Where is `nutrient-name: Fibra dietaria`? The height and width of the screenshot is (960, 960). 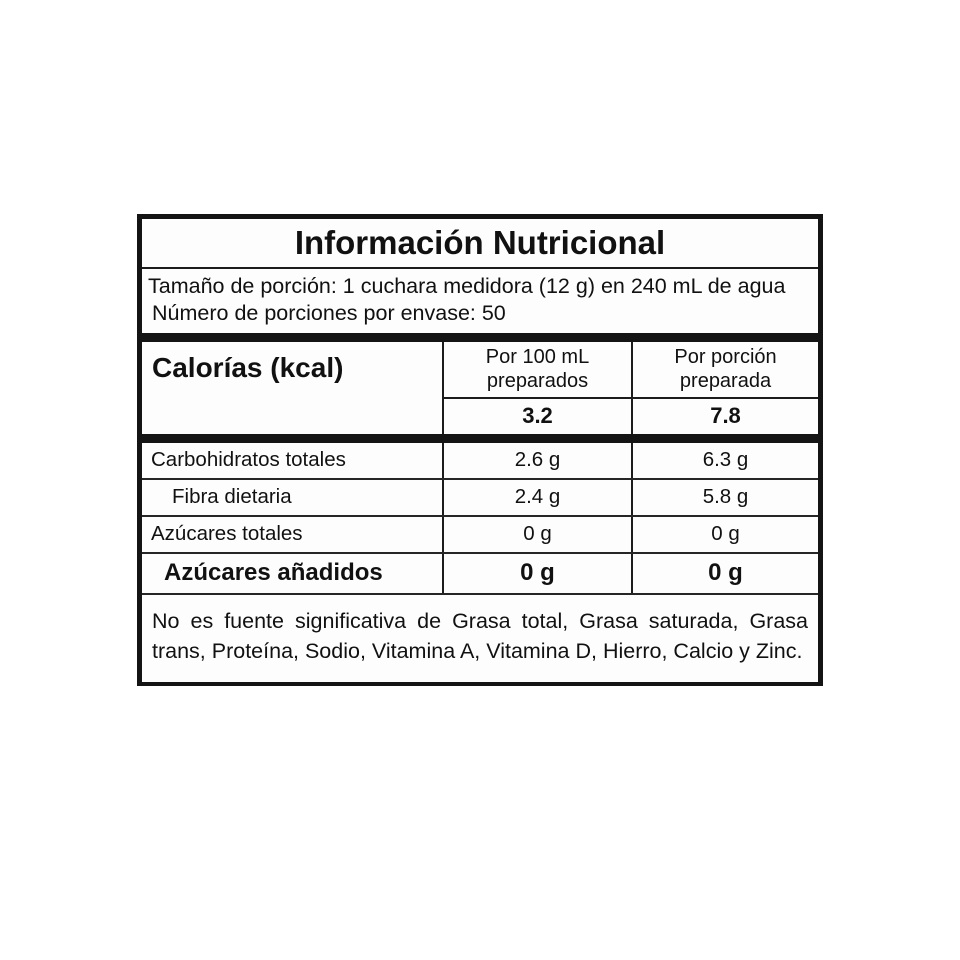 nutrient-name: Fibra dietaria is located at coordinates (232, 496).